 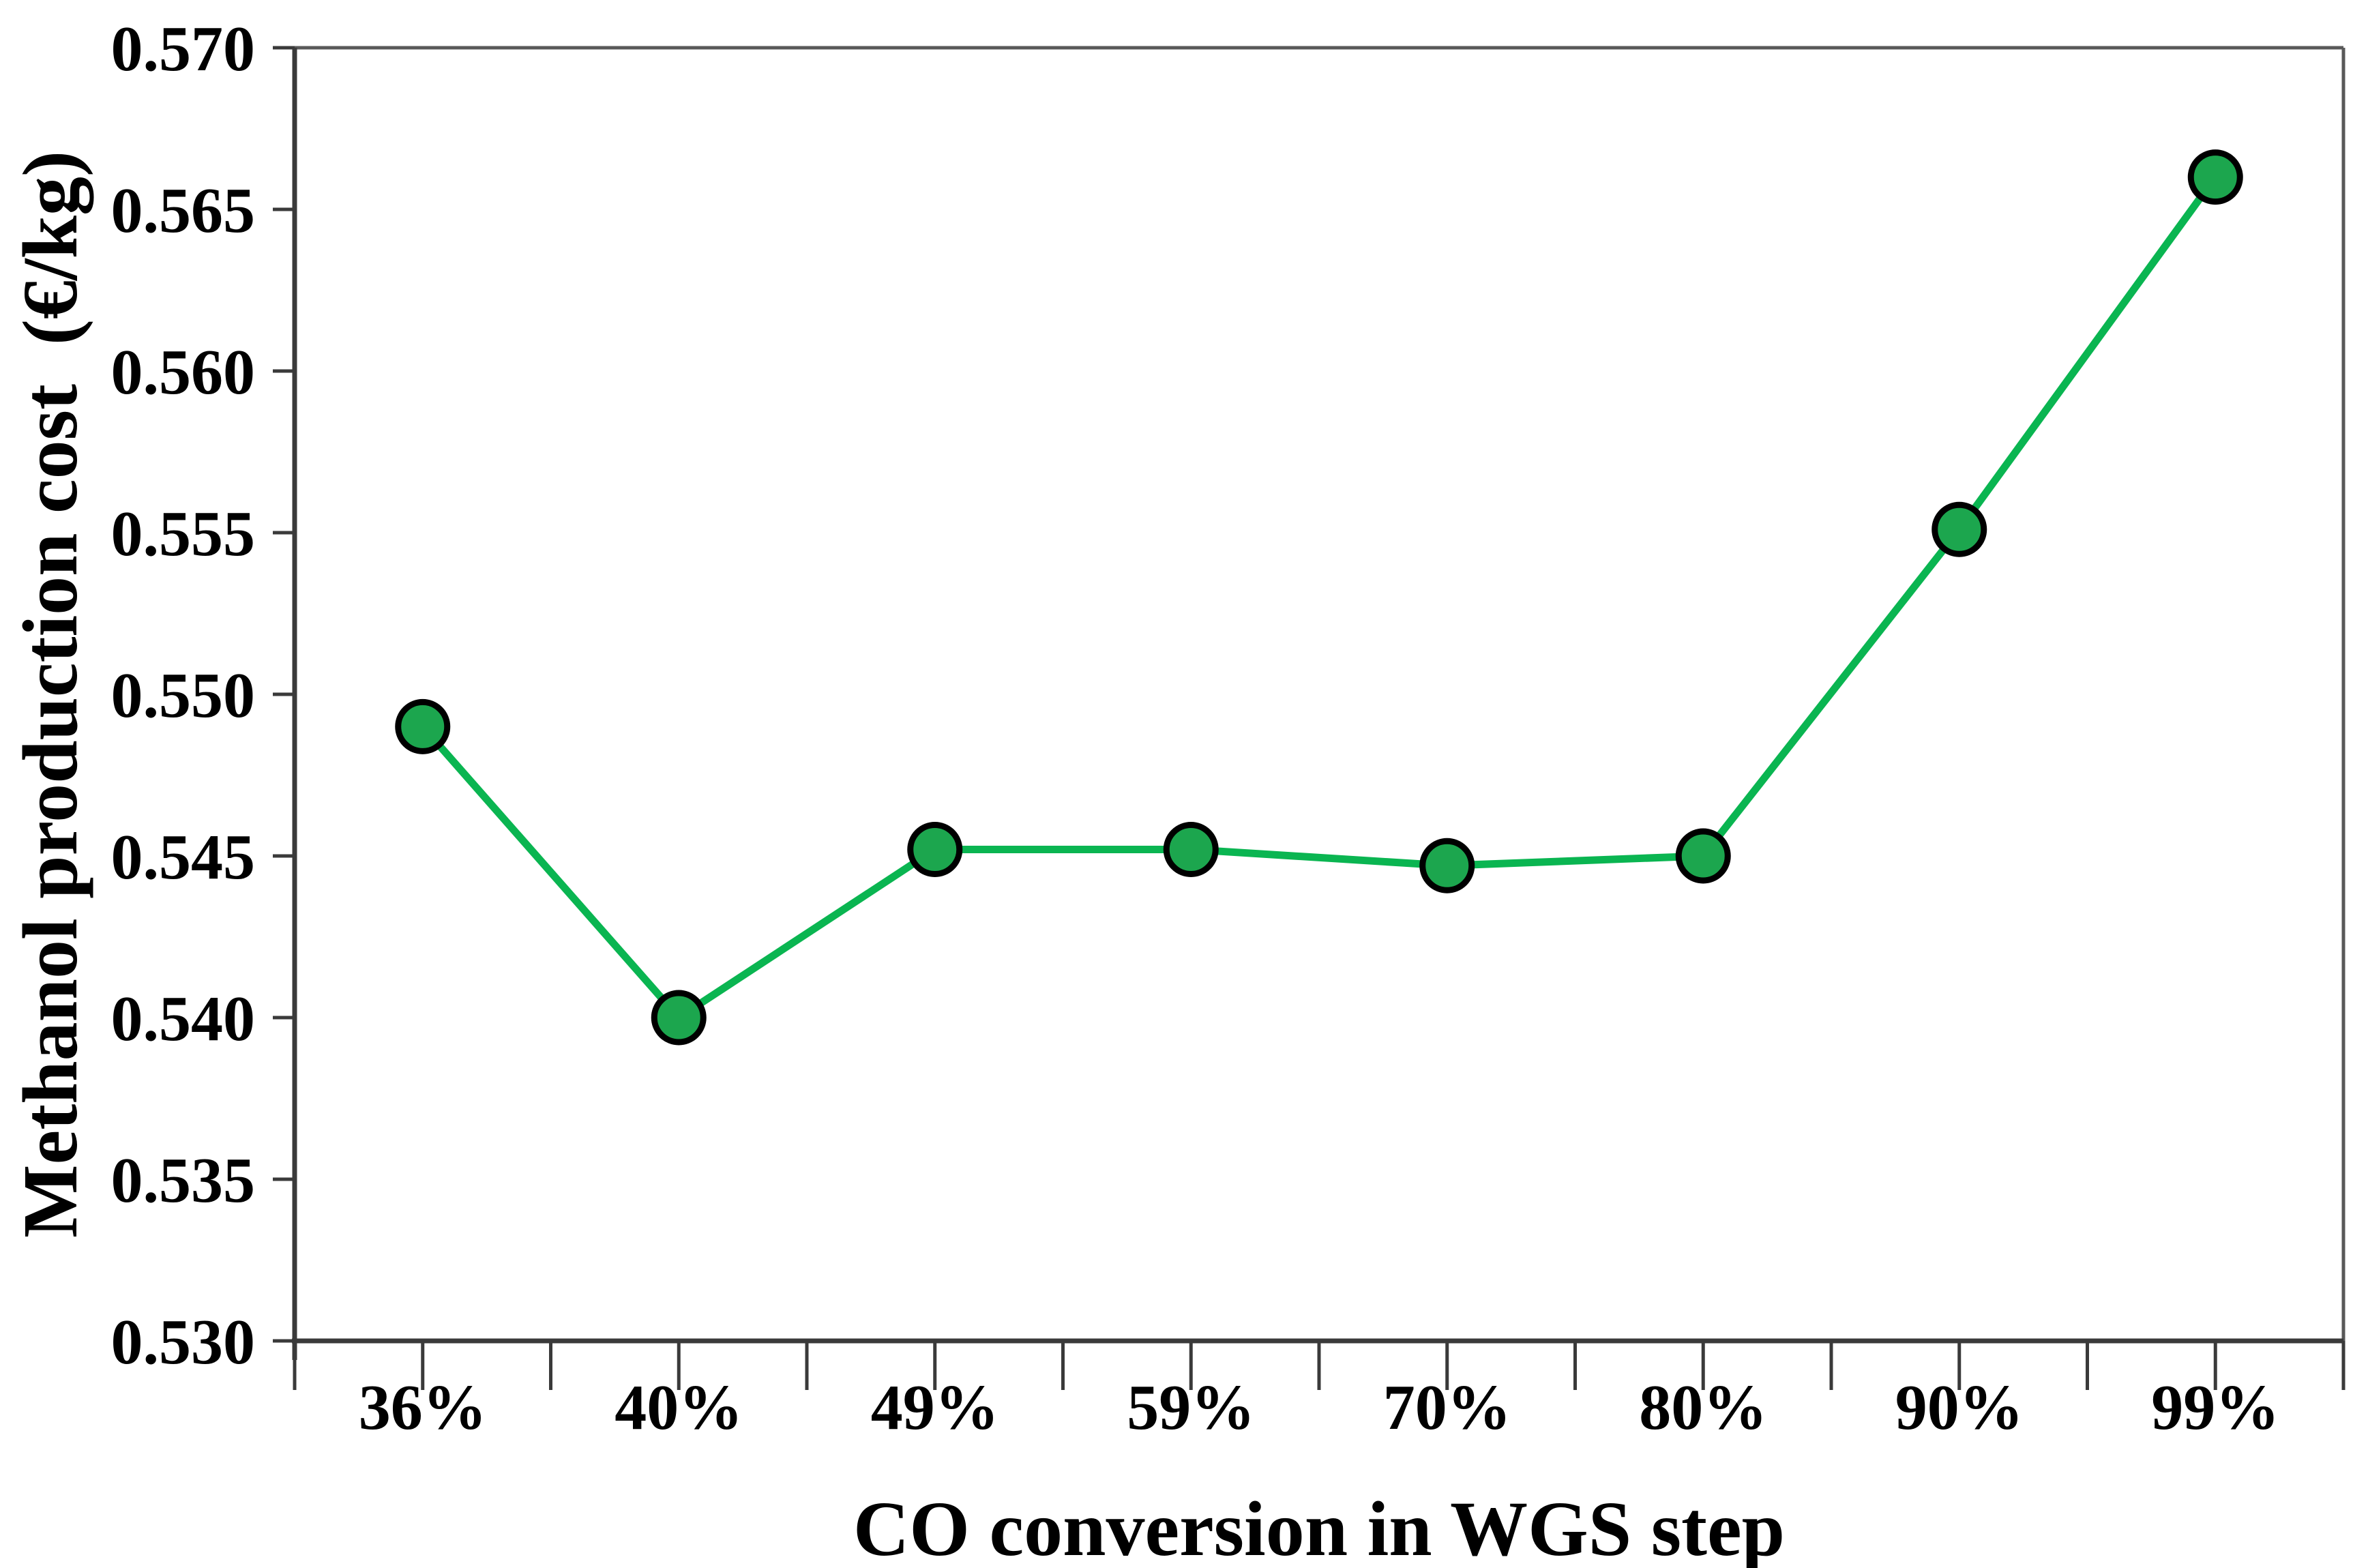 What do you see at coordinates (1960, 1407) in the screenshot?
I see `x-tick-label: 90%` at bounding box center [1960, 1407].